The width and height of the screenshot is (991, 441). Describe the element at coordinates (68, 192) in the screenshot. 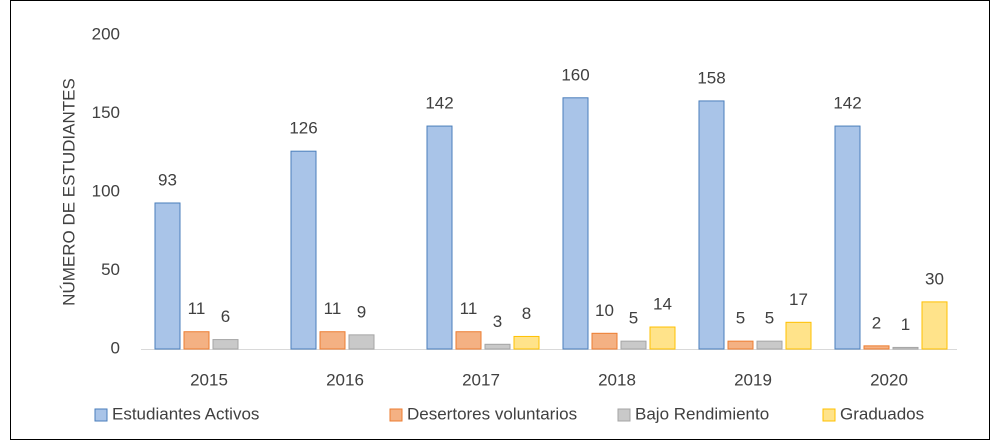

I see `y-axis-title: NÚMERO DE ESTUDIANTES` at that location.